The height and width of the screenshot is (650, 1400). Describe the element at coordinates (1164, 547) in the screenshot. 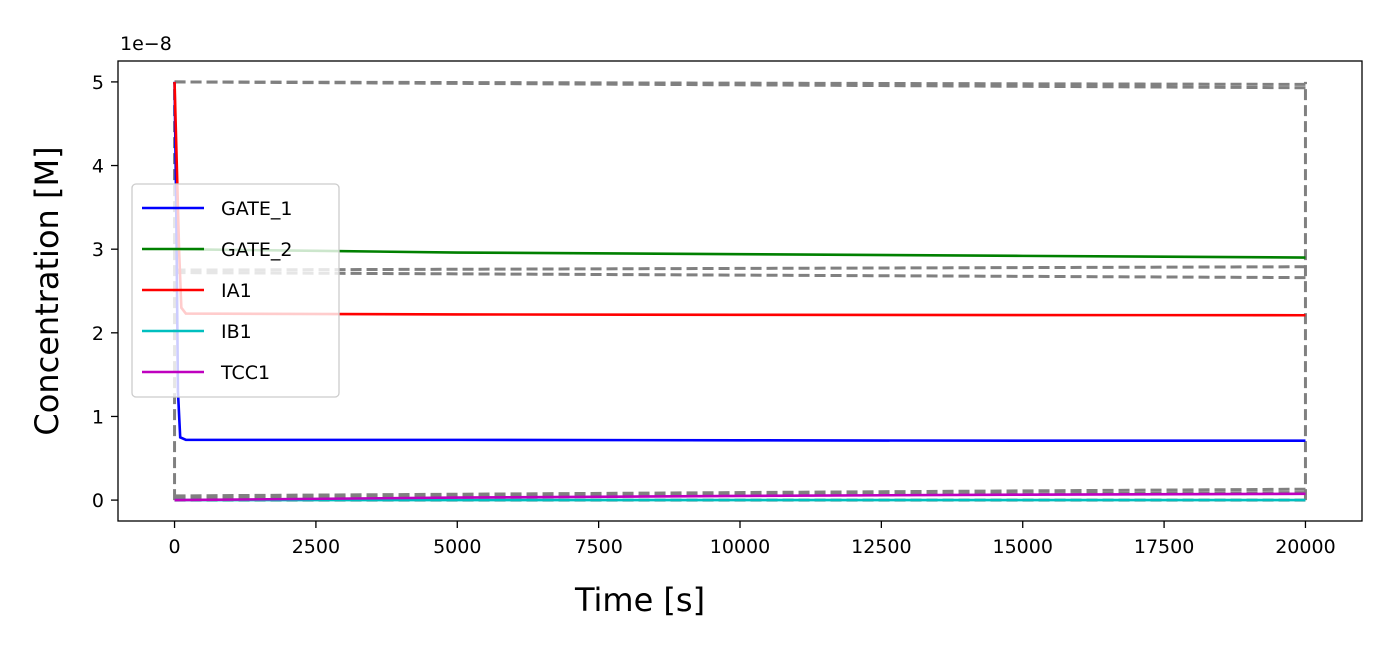

I see `x-tick-label: 17500` at that location.